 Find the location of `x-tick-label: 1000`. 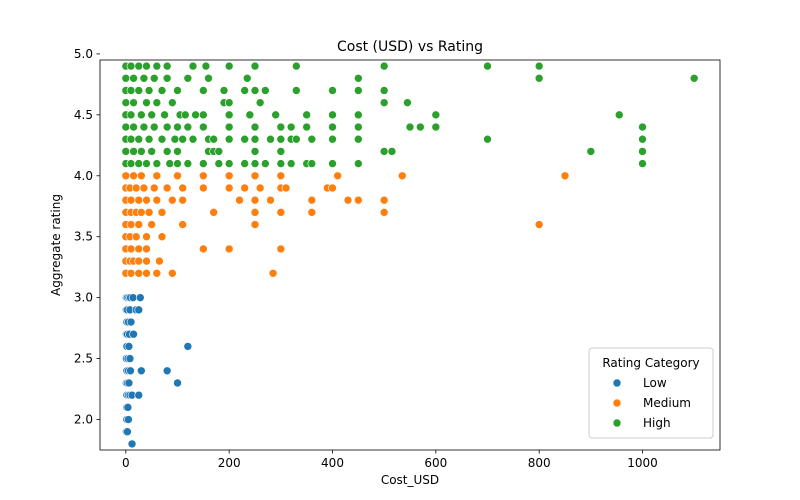

x-tick-label: 1000 is located at coordinates (642, 463).